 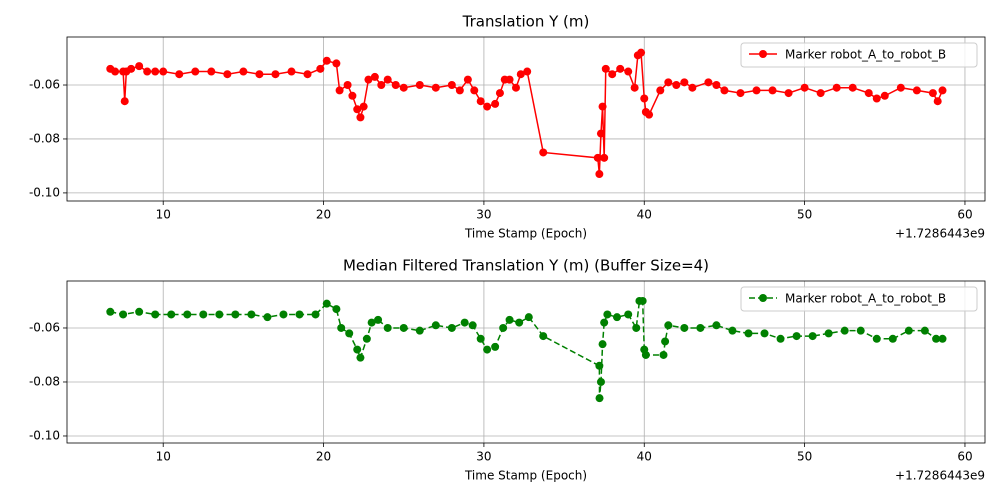 What do you see at coordinates (44, 192) in the screenshot?
I see `y-tick-label: -0.10` at bounding box center [44, 192].